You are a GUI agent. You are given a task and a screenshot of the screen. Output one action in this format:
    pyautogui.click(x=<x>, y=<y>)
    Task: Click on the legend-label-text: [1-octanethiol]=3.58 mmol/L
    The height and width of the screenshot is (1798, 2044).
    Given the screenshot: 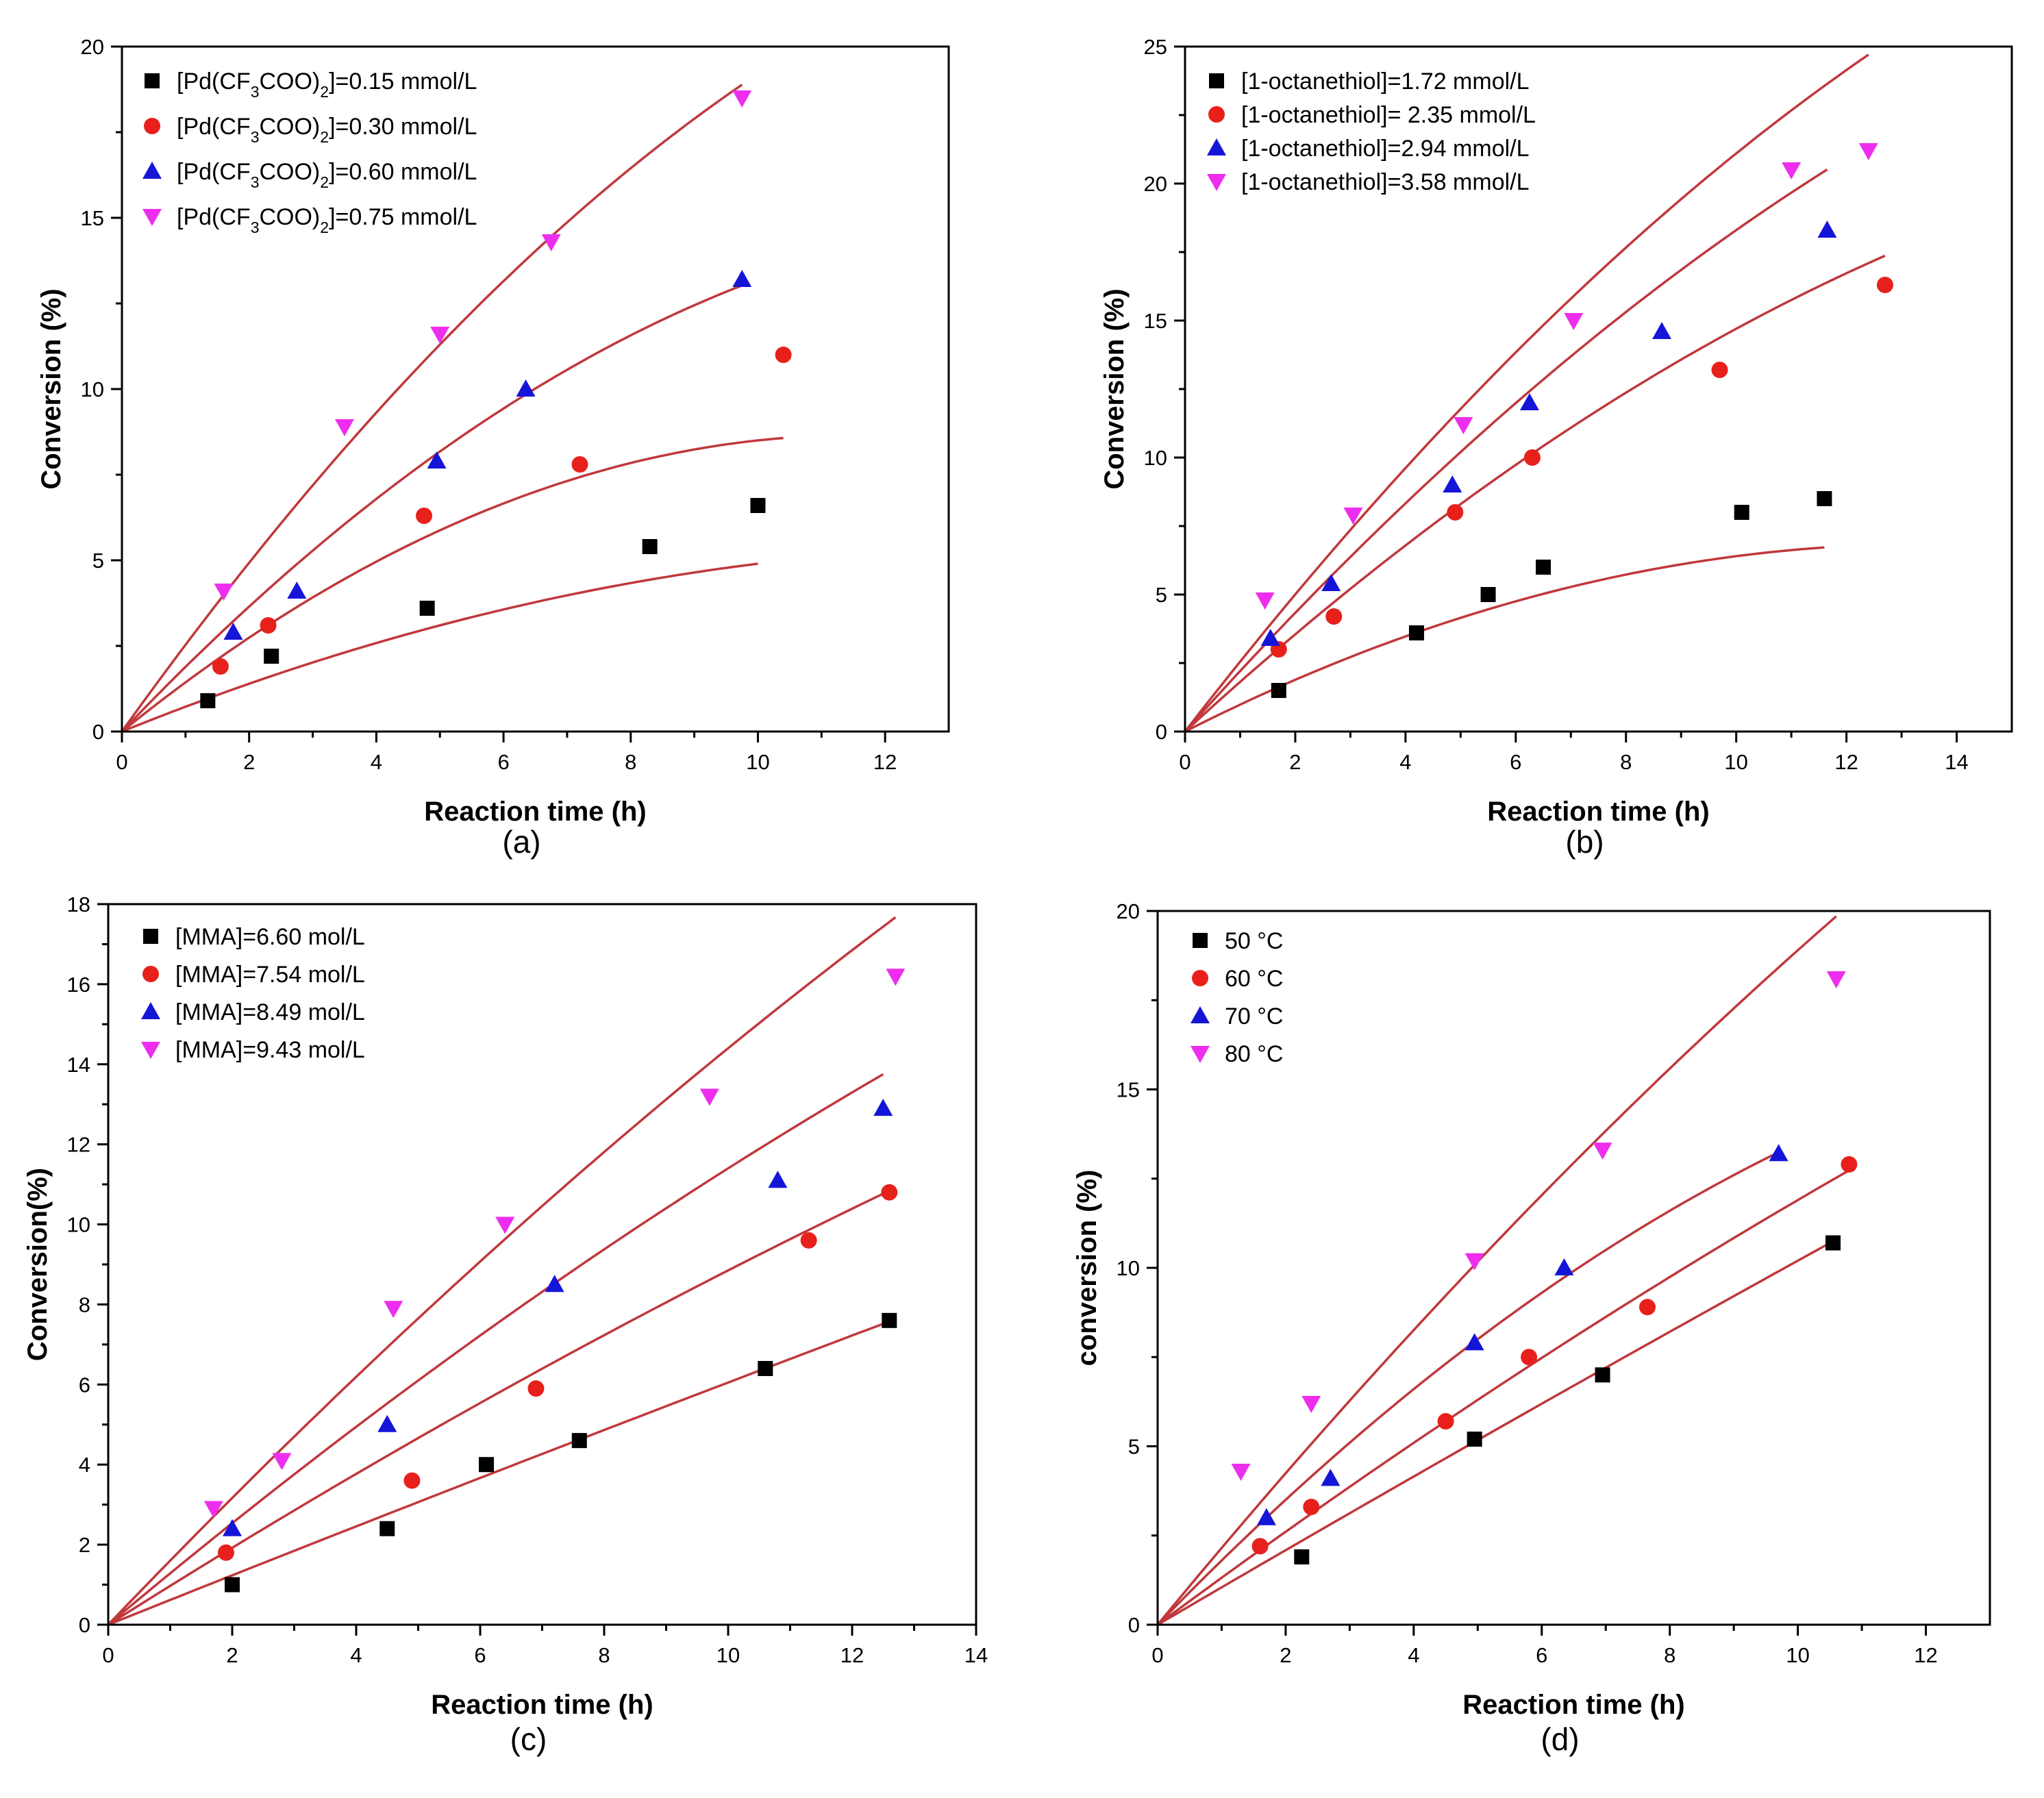 What is the action you would take?
    pyautogui.click(x=1385, y=182)
    